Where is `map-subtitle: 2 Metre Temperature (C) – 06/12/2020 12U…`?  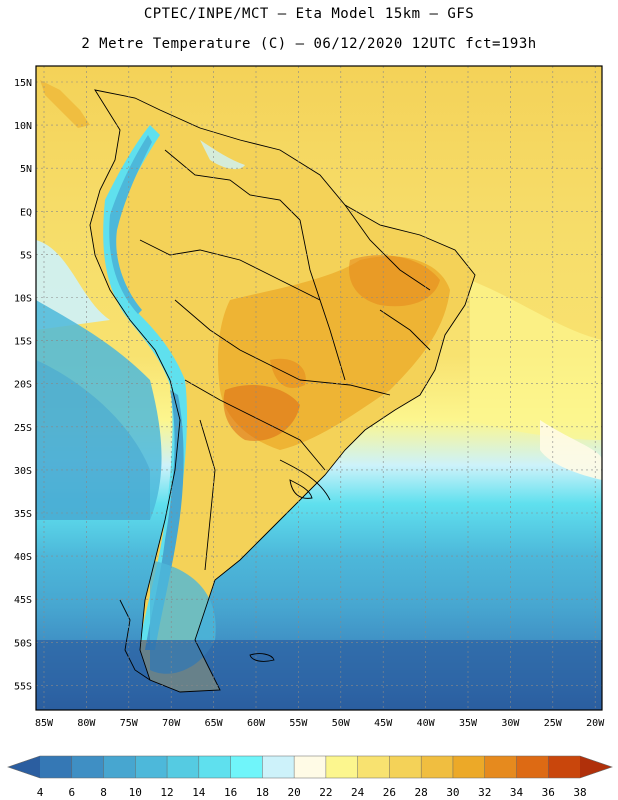
map-subtitle: 2 Metre Temperature (C) – 06/12/2020 12U… is located at coordinates (309, 44).